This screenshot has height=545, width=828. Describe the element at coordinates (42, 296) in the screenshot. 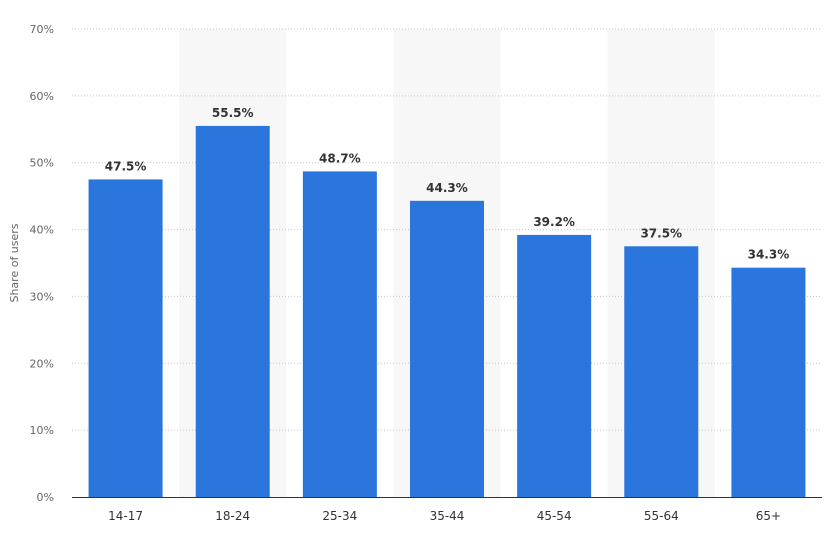

I see `y-tick-label: 30%` at that location.